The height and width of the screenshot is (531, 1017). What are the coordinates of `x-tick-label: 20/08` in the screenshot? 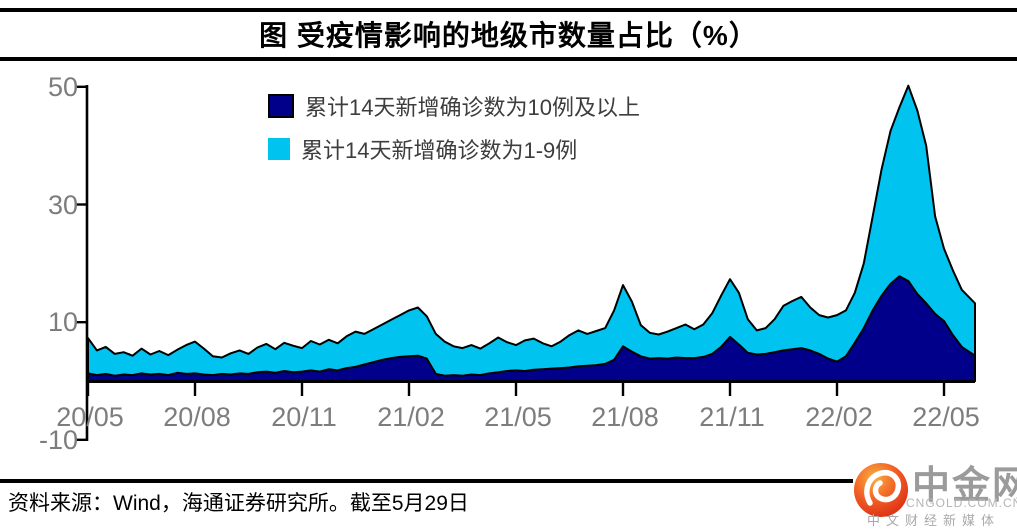 It's located at (197, 417).